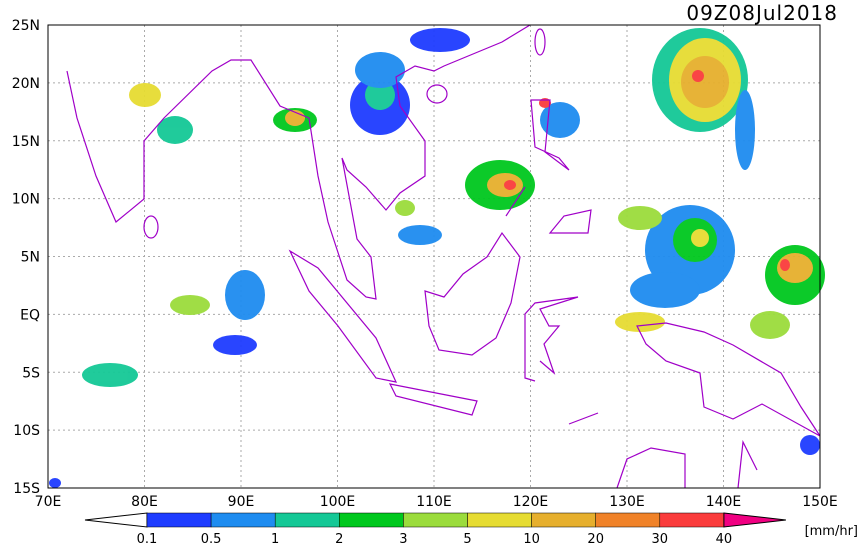  I want to click on lat-label: 10N, so click(26, 200).